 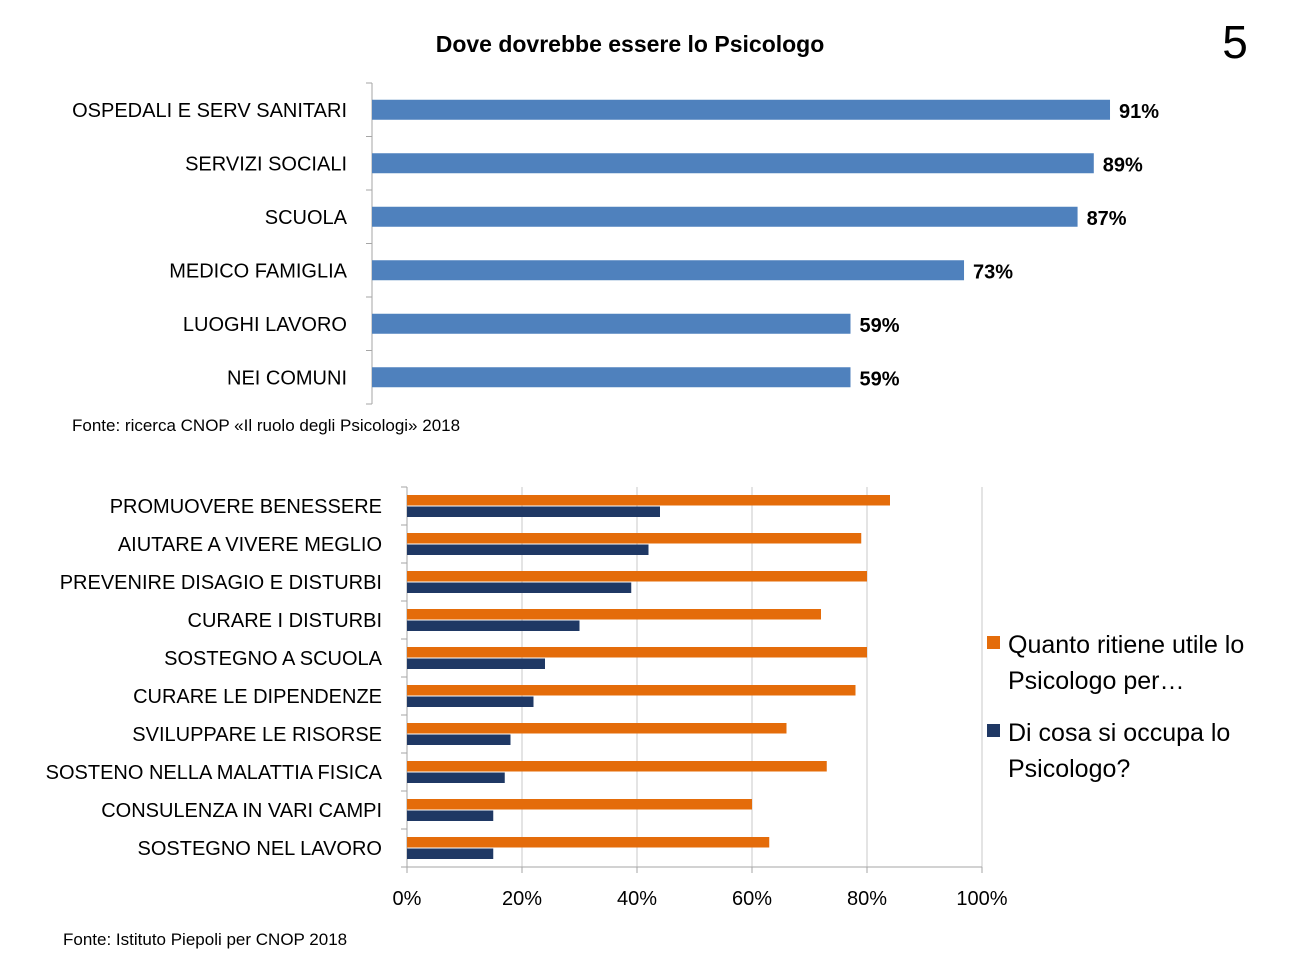 I want to click on top-chart-category-label: MEDICO FAMIGLIA, so click(x=258, y=271).